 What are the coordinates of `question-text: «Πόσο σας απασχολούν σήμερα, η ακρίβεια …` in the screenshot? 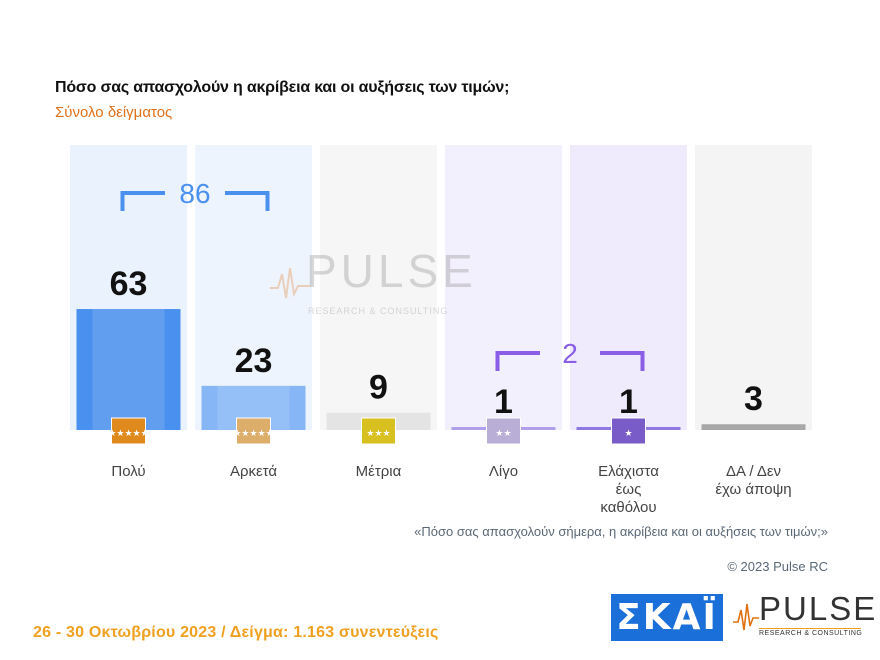 It's located at (621, 531).